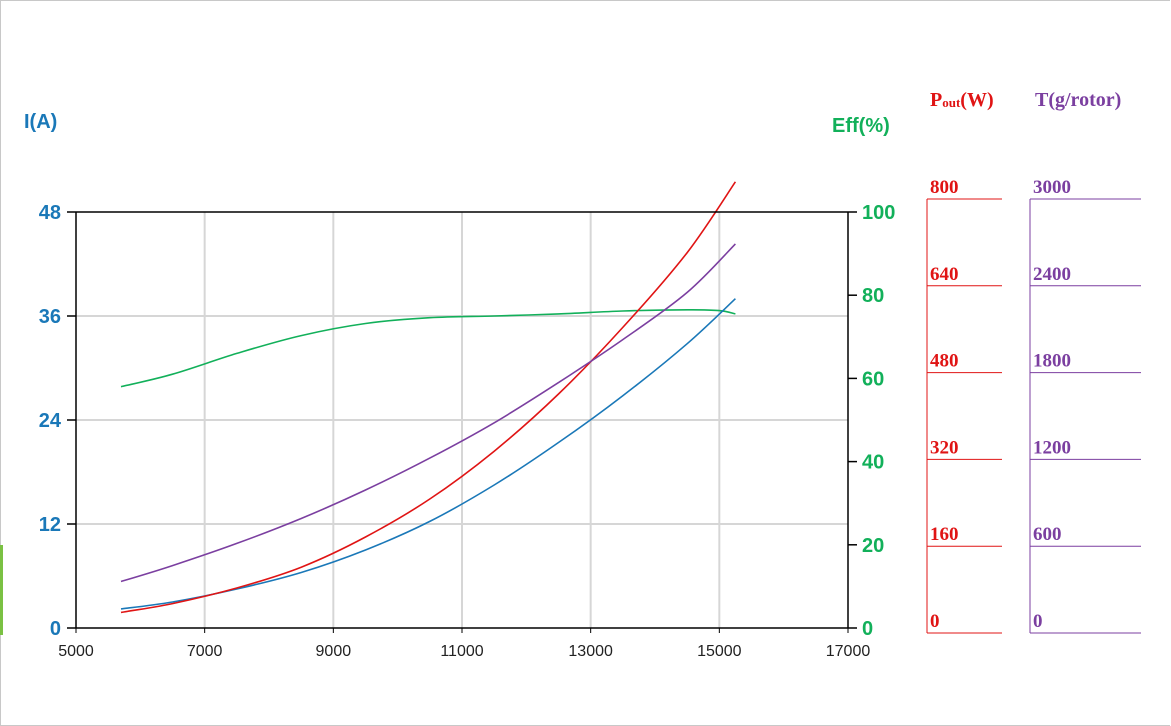  Describe the element at coordinates (428, 348) in the screenshot. I see `efficiency-series-line` at that location.